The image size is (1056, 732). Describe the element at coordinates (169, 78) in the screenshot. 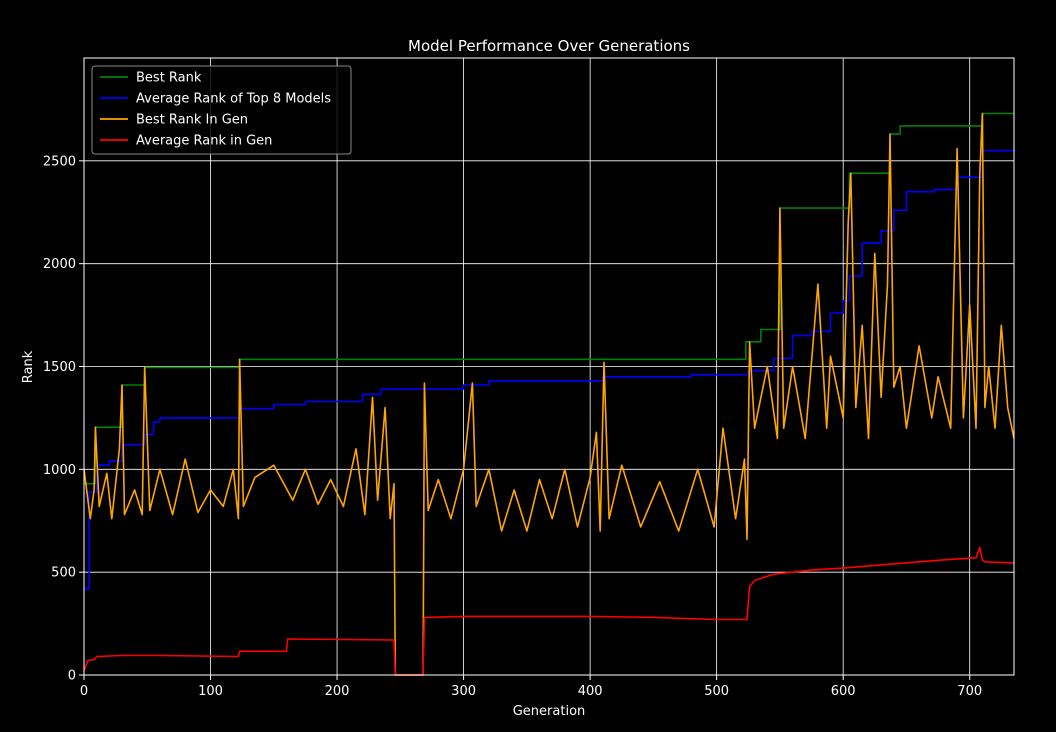

I see `legend-label-0: Best Rank` at that location.